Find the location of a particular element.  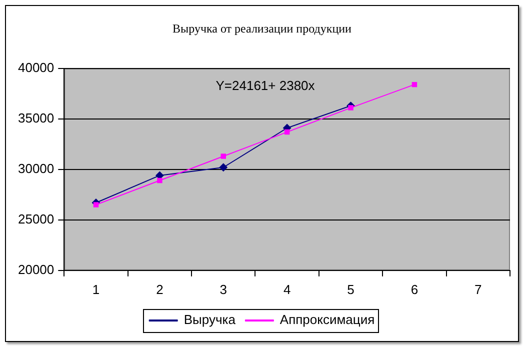

x-tick-label: 1 is located at coordinates (96, 289).